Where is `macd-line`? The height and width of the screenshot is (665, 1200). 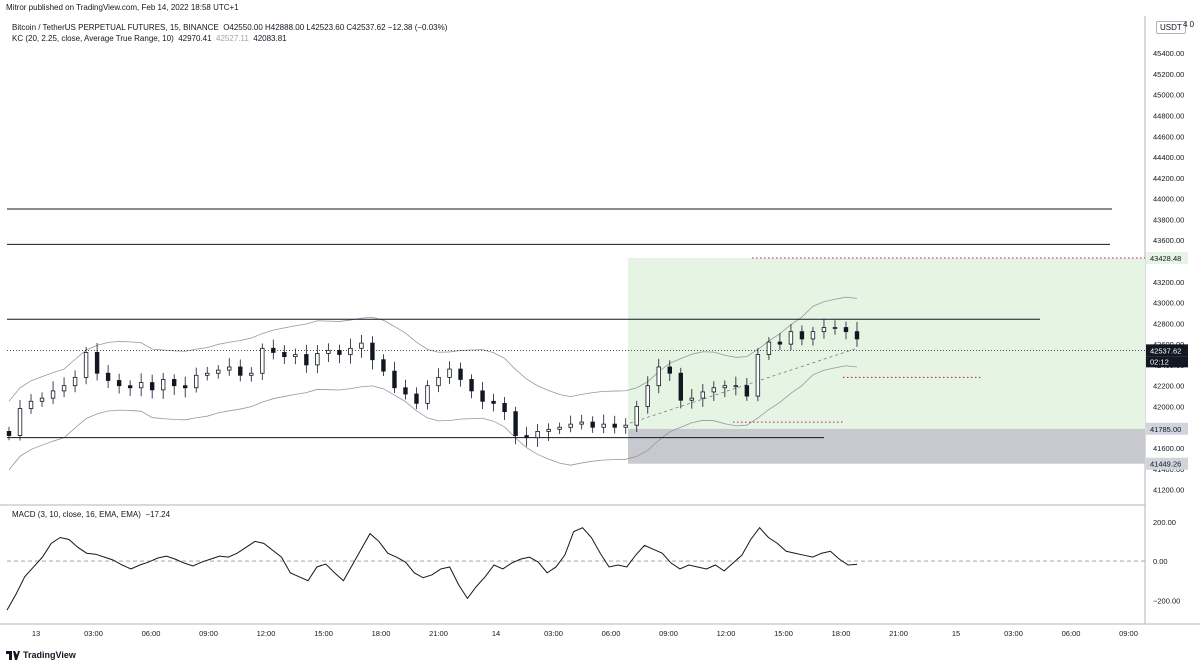
macd-line is located at coordinates (432, 568).